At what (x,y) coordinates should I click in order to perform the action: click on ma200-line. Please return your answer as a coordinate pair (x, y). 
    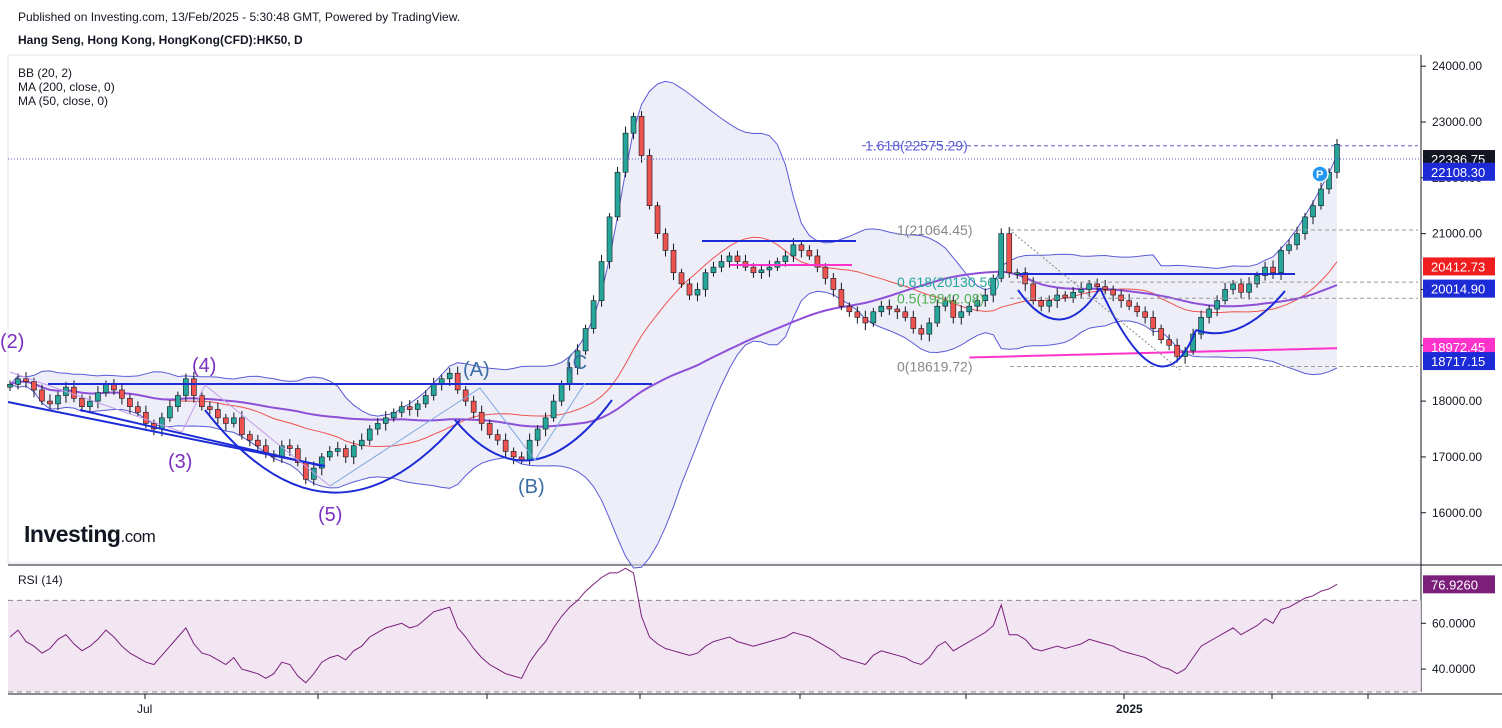
    Looking at the image, I should click on (1153, 353).